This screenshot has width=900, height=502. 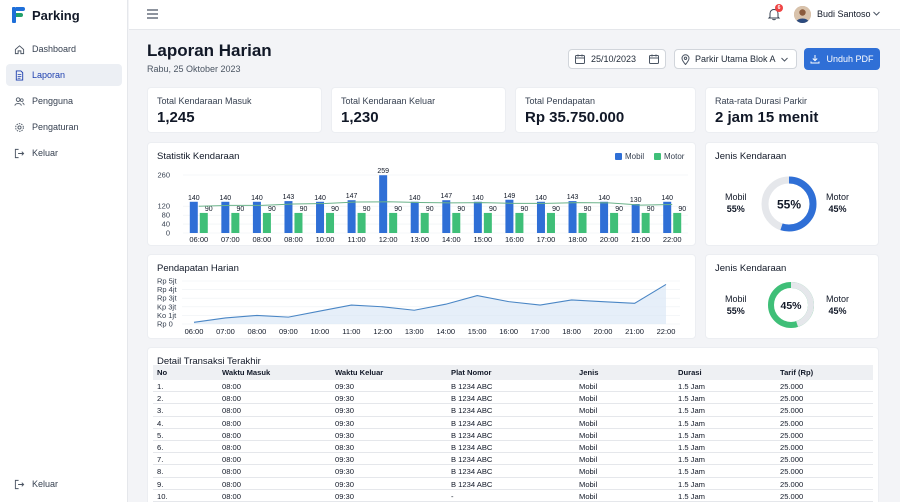 I want to click on sidebar-item-pengaturan: Pengaturan, so click(x=64, y=127).